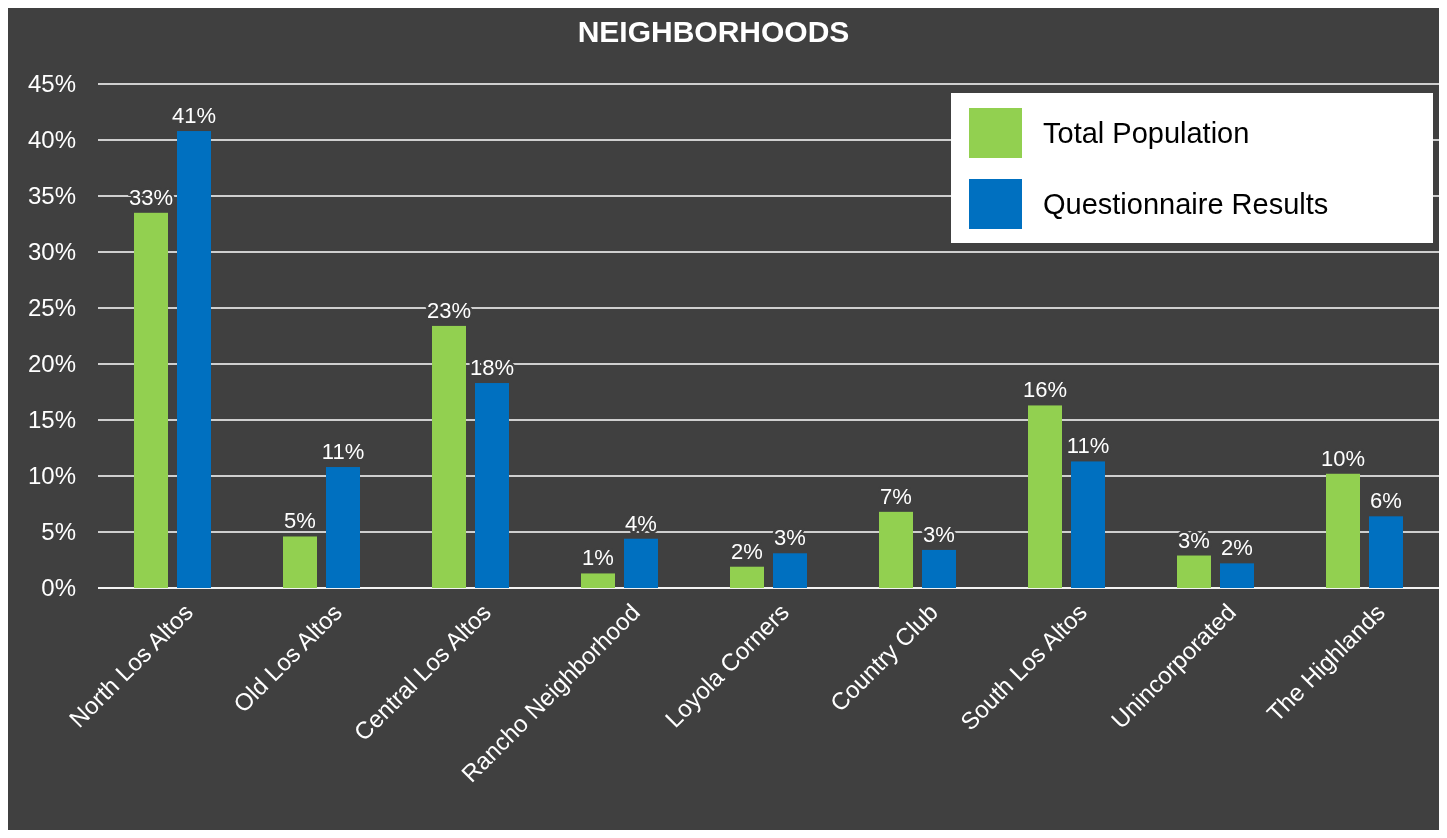 This screenshot has height=838, width=1447. I want to click on legend-label: Questionnaire Results, so click(1186, 204).